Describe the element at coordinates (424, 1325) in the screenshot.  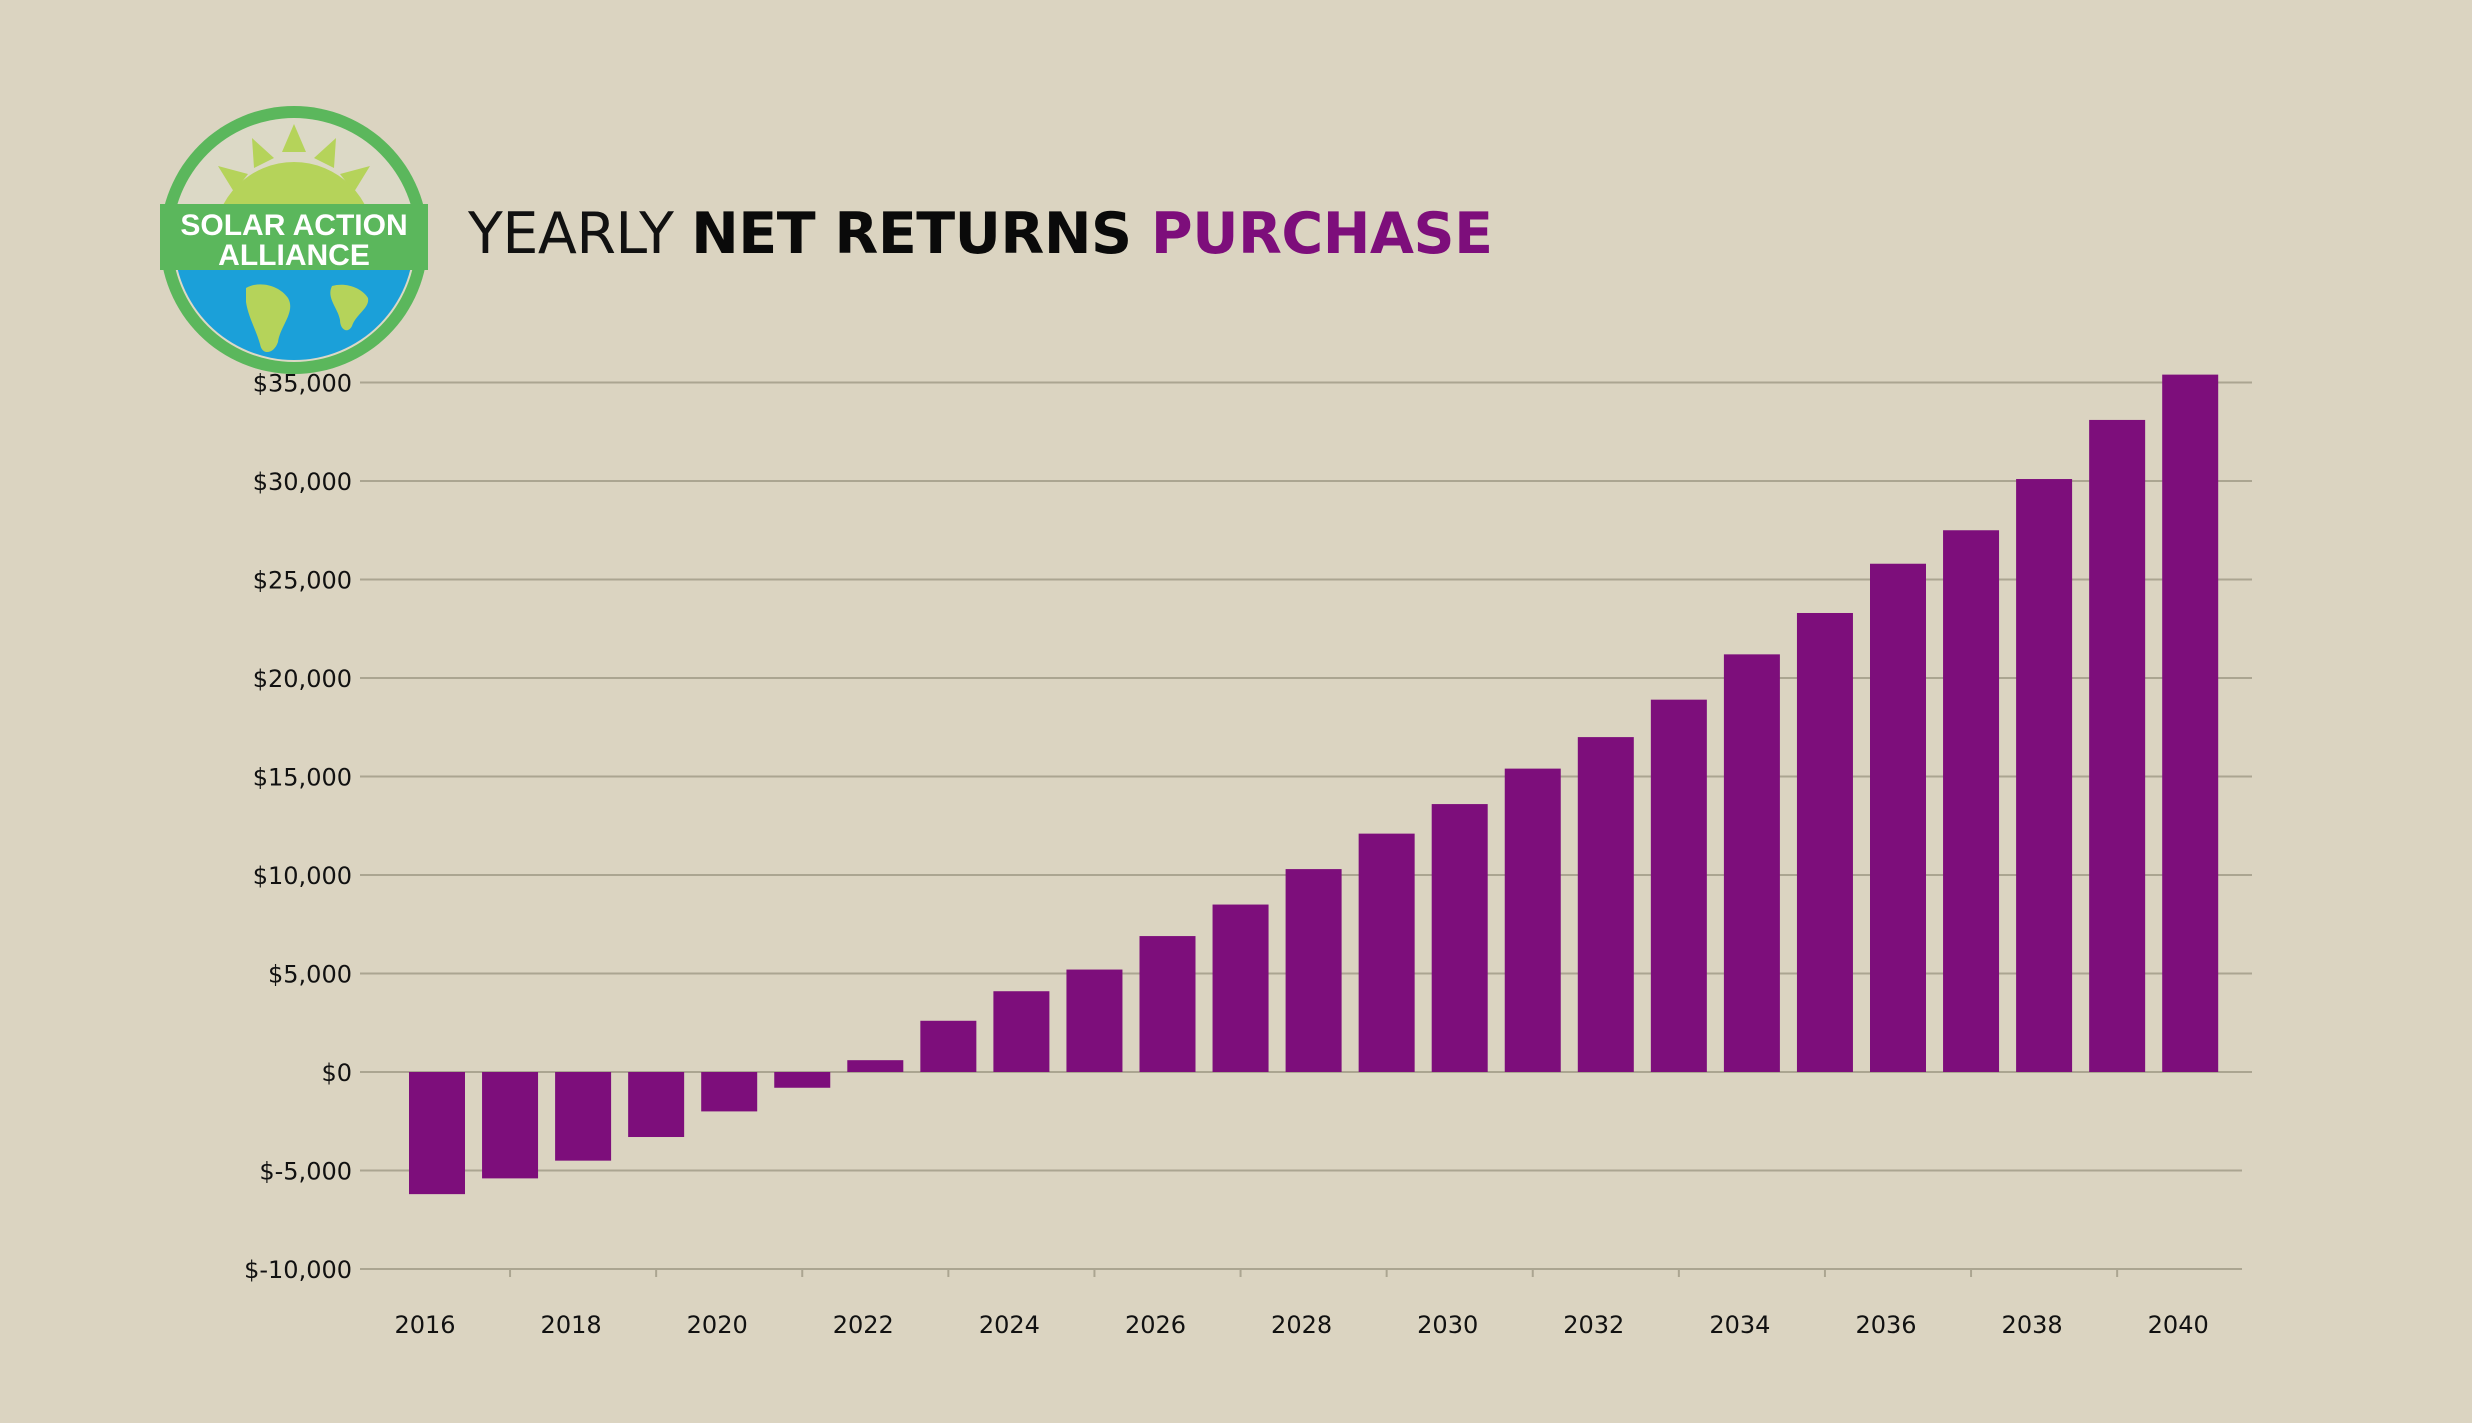
I see `x-tick-label: 2016` at that location.